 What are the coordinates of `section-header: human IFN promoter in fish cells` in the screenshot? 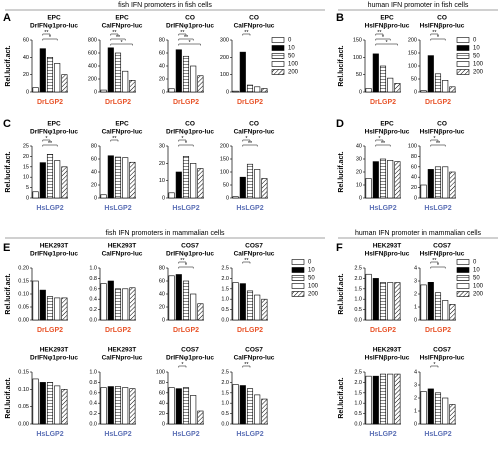 It's located at (418, 5).